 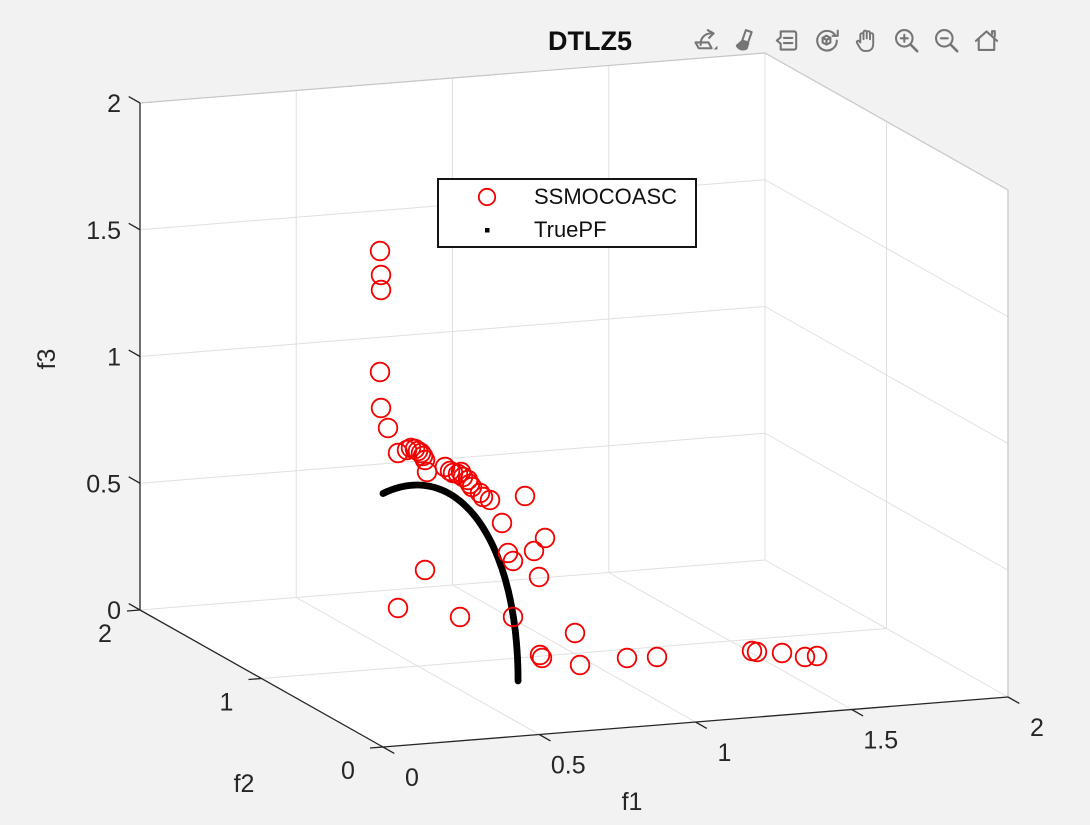 I want to click on y-tick-label: 0, so click(x=348, y=771).